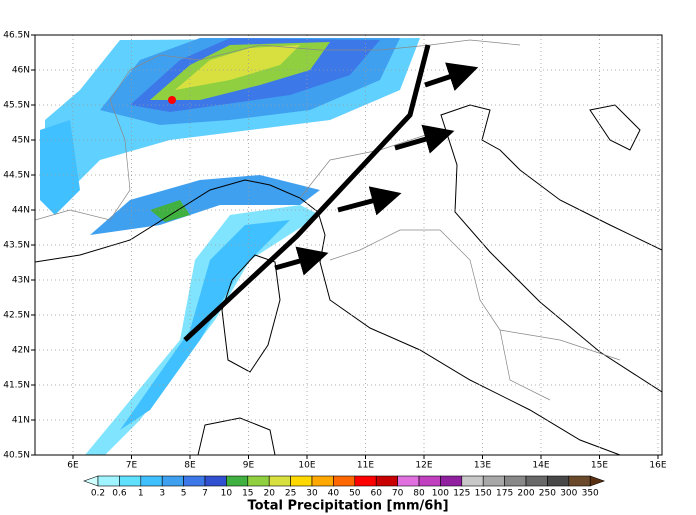 This screenshot has width=696, height=515. Describe the element at coordinates (21, 351) in the screenshot. I see `lat-tick-label: 42N` at that location.